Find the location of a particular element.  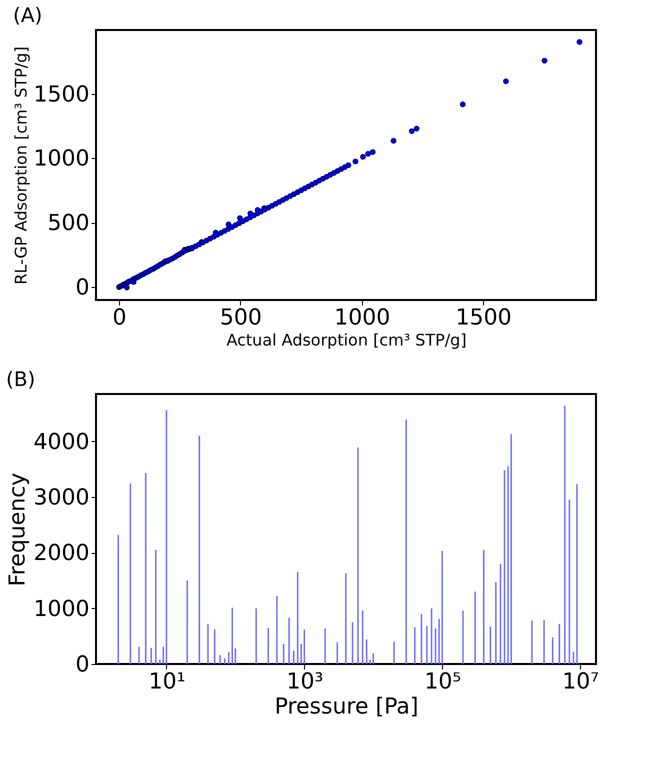

x-tick-label: 10³ is located at coordinates (305, 682).